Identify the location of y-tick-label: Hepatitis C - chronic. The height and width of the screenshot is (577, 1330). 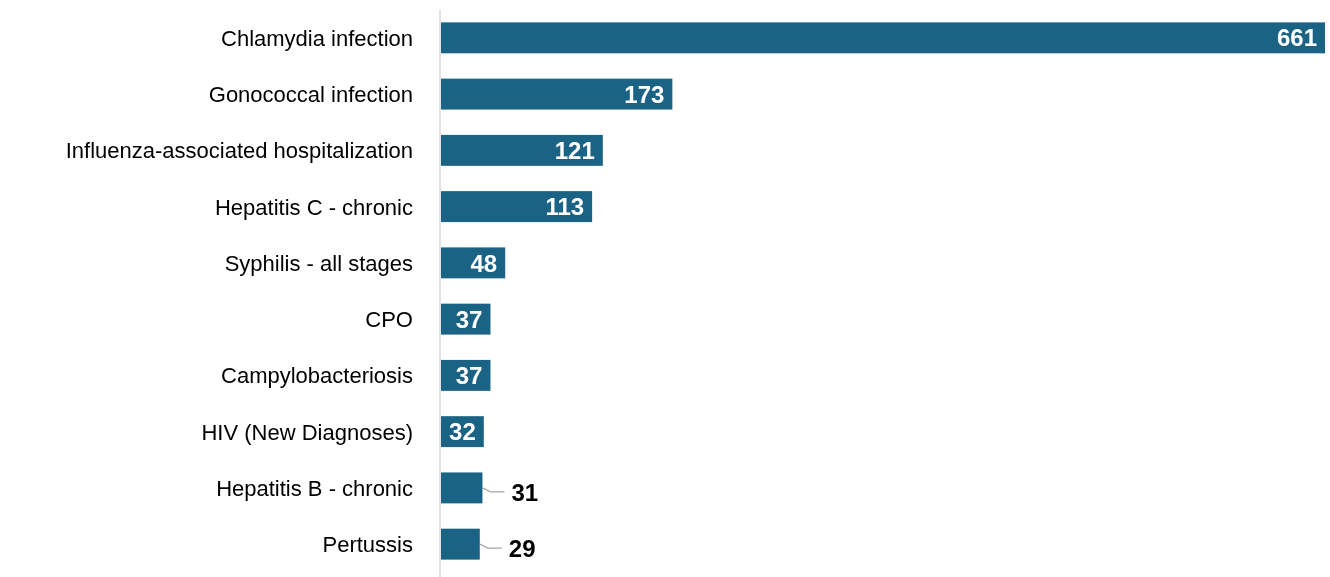
(313, 207).